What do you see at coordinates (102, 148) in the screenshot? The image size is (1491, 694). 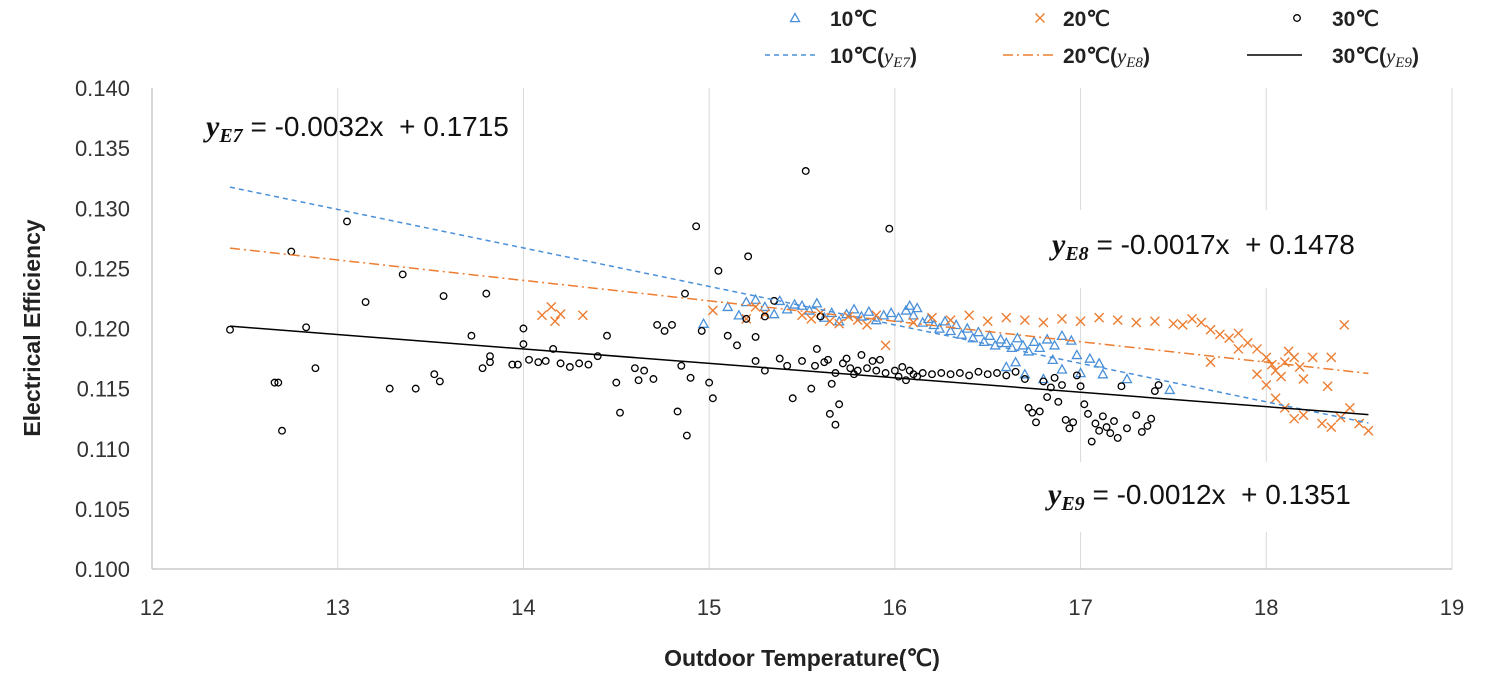 I see `y-tick-label-0.135: 0.135` at bounding box center [102, 148].